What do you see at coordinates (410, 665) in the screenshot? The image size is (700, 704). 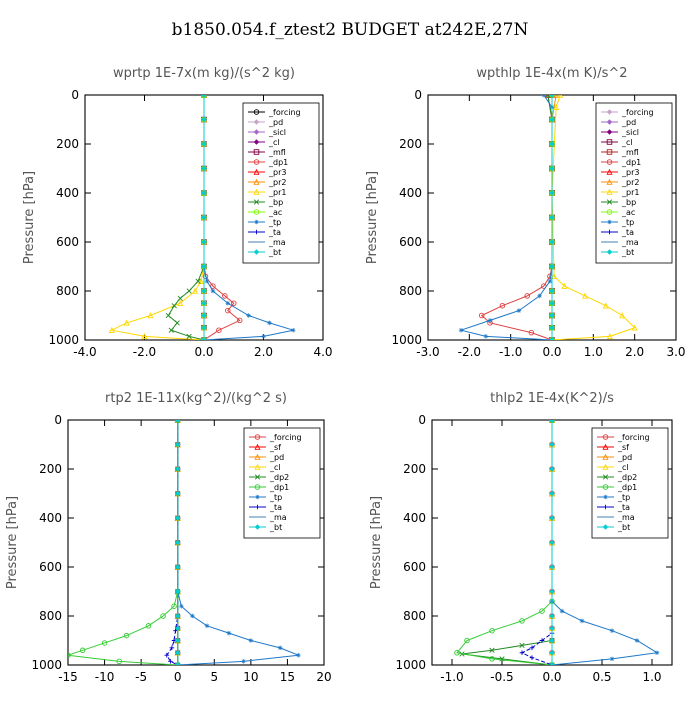 I see `y-tick-label: 1000` at bounding box center [410, 665].